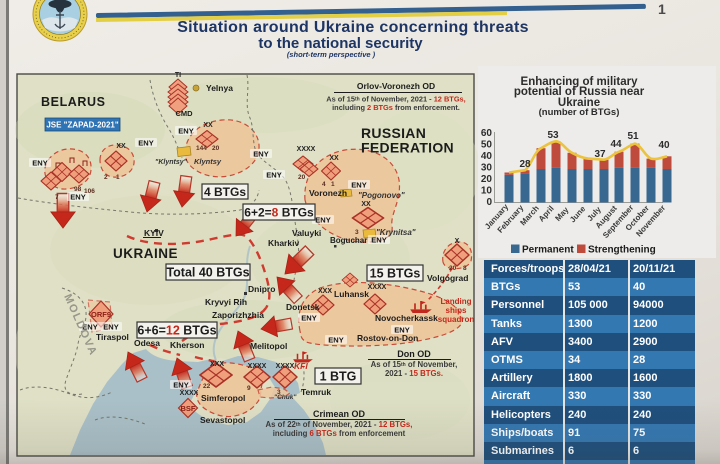 The height and width of the screenshot is (464, 720). What do you see at coordinates (89, 191) in the screenshot?
I see `svg-text: 106` at bounding box center [89, 191].